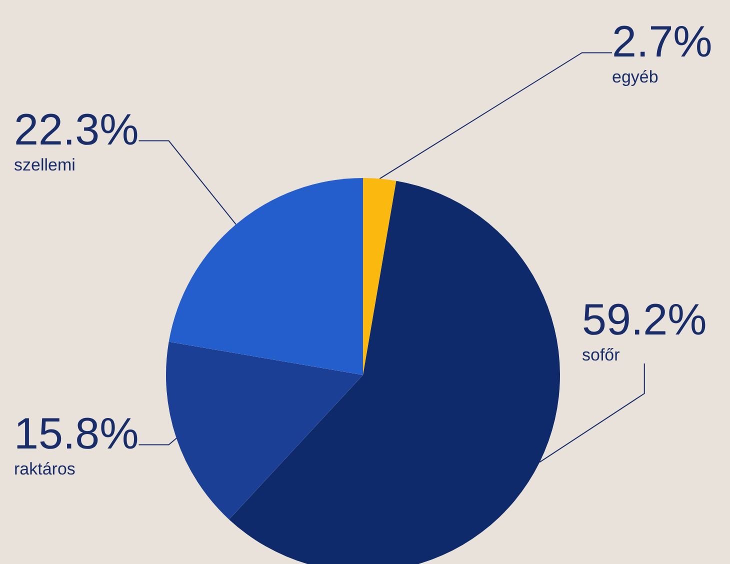 The width and height of the screenshot is (730, 564). What do you see at coordinates (76, 434) in the screenshot?
I see `data-label: 15.8%` at bounding box center [76, 434].